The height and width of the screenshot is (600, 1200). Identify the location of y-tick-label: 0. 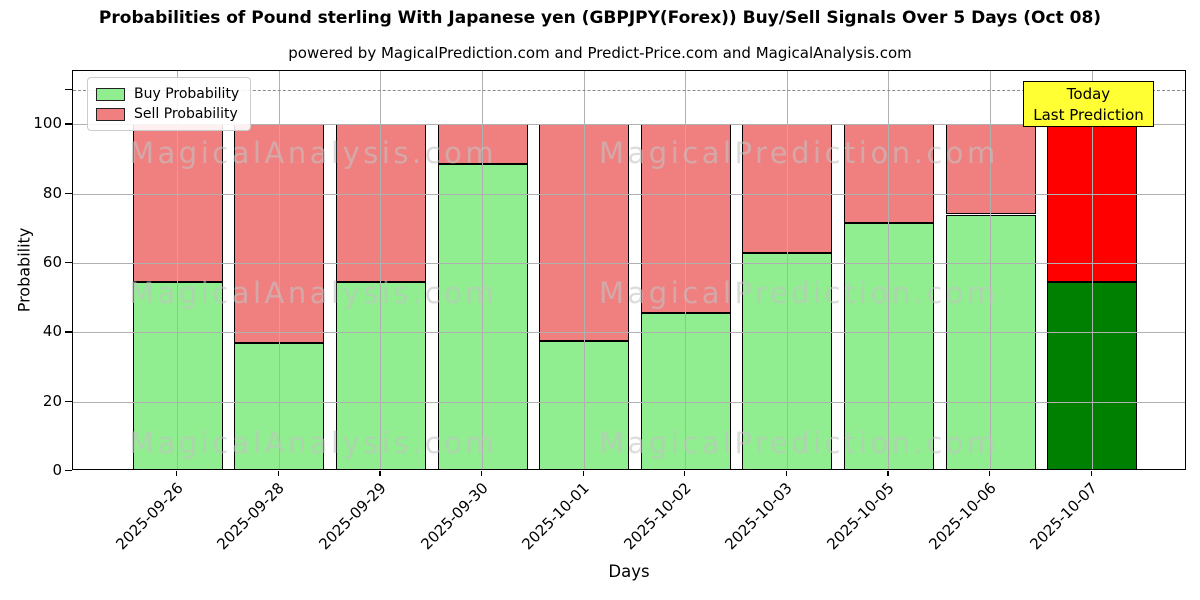
(57, 470).